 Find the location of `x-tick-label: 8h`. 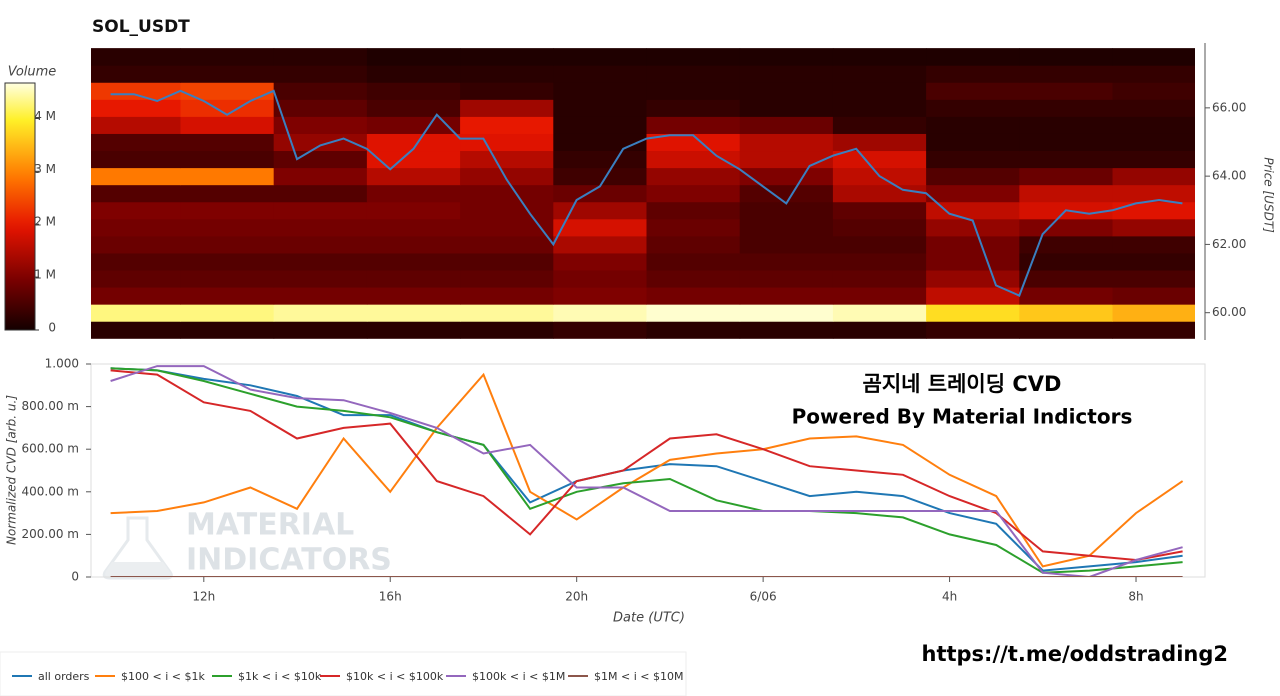

x-tick-label: 8h is located at coordinates (1135, 597).